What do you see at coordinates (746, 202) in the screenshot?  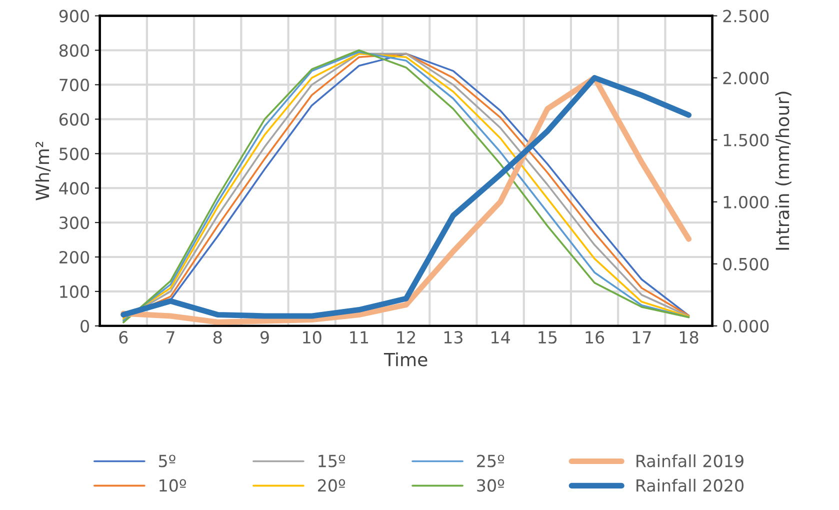 I see `y2-tick-label: 1.000` at bounding box center [746, 202].